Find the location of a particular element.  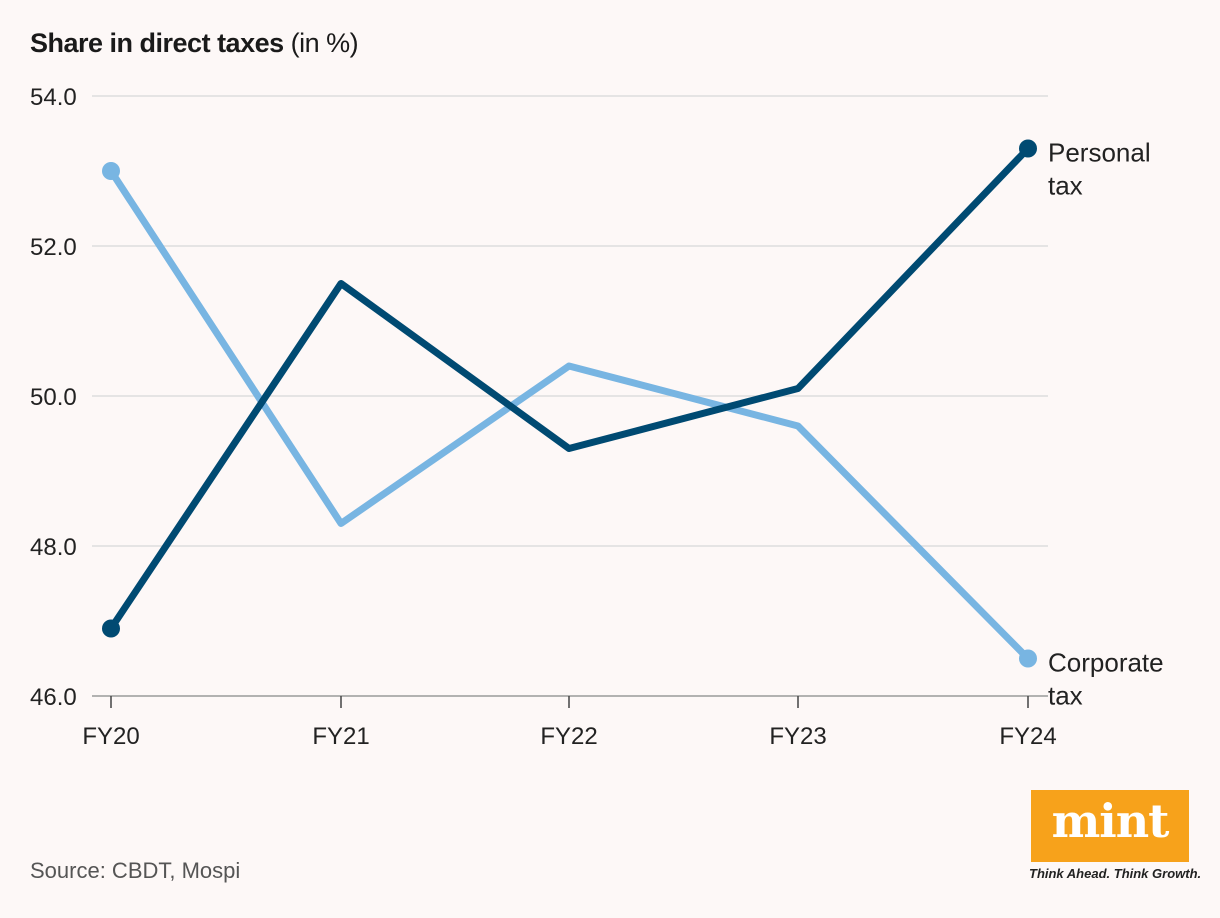

chart-title-unit: (in %) is located at coordinates (324, 43).